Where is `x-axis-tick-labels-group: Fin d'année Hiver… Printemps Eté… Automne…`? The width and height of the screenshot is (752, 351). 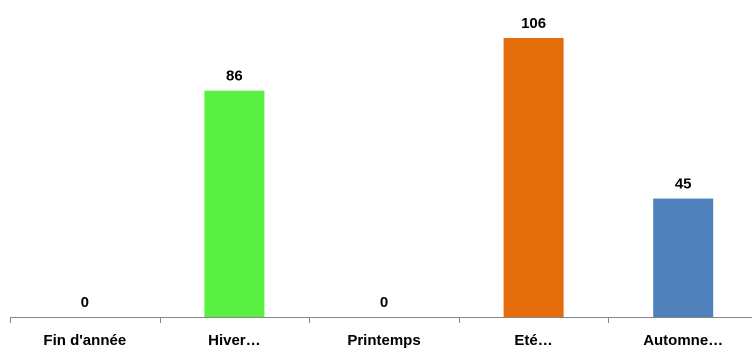 x-axis-tick-labels-group: Fin d'année Hiver… Printemps Eté… Automne… is located at coordinates (383, 340).